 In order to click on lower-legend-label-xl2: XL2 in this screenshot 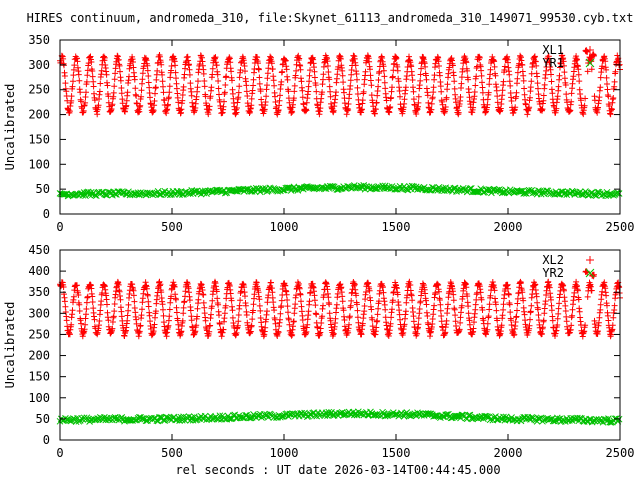, I will do `click(553, 260)`.